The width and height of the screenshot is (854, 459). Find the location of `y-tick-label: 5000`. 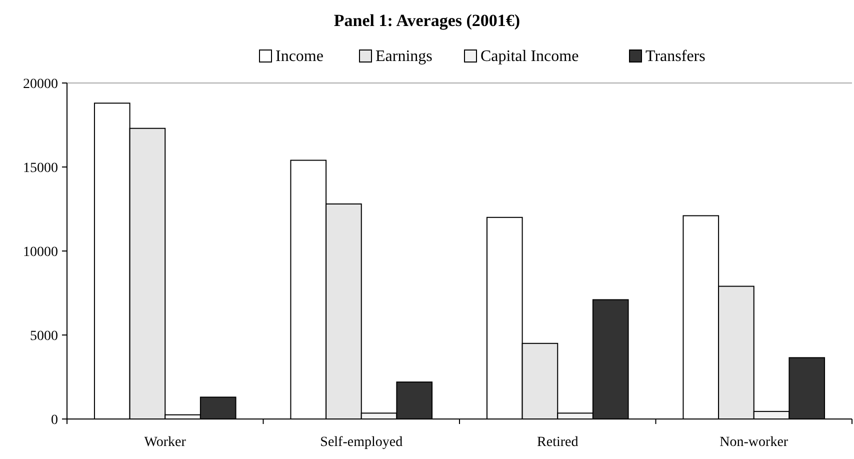

y-tick-label: 5000 is located at coordinates (44, 336).